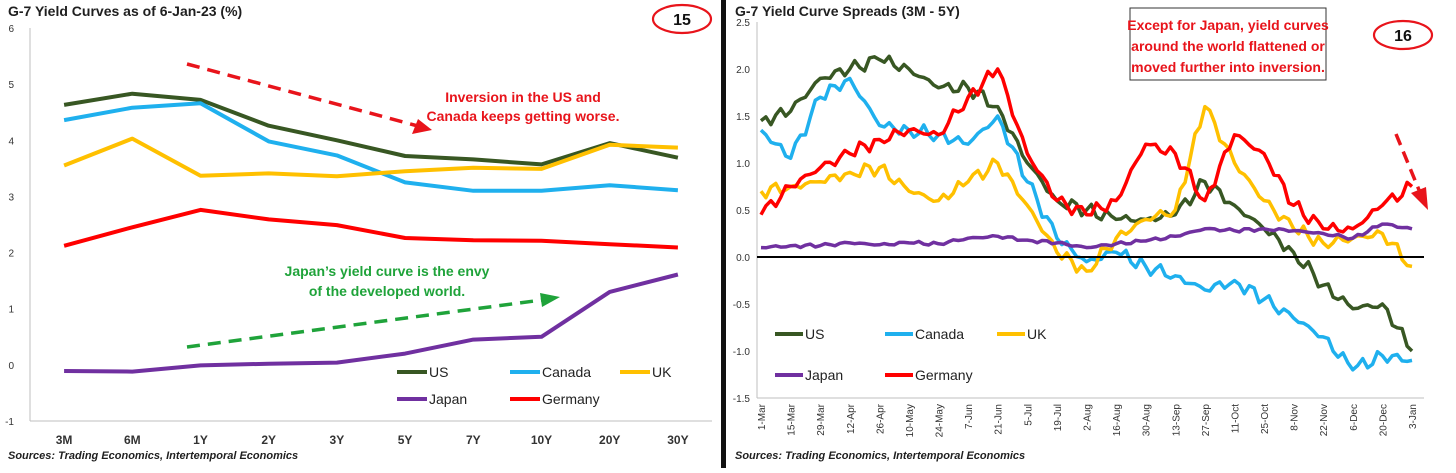 This screenshot has height=473, width=1456. What do you see at coordinates (880, 418) in the screenshot?
I see `x-tick-label: 26-Apr` at bounding box center [880, 418].